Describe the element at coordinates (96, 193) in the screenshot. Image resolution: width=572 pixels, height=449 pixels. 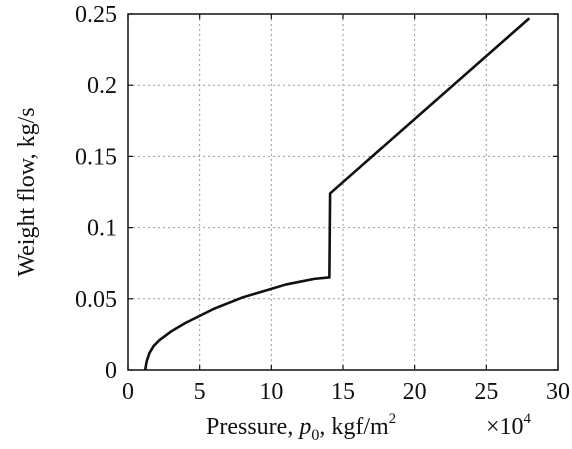
I see `y-tick-labels: 0 0.05 0.1 0.15 0.2 0.25` at that location.